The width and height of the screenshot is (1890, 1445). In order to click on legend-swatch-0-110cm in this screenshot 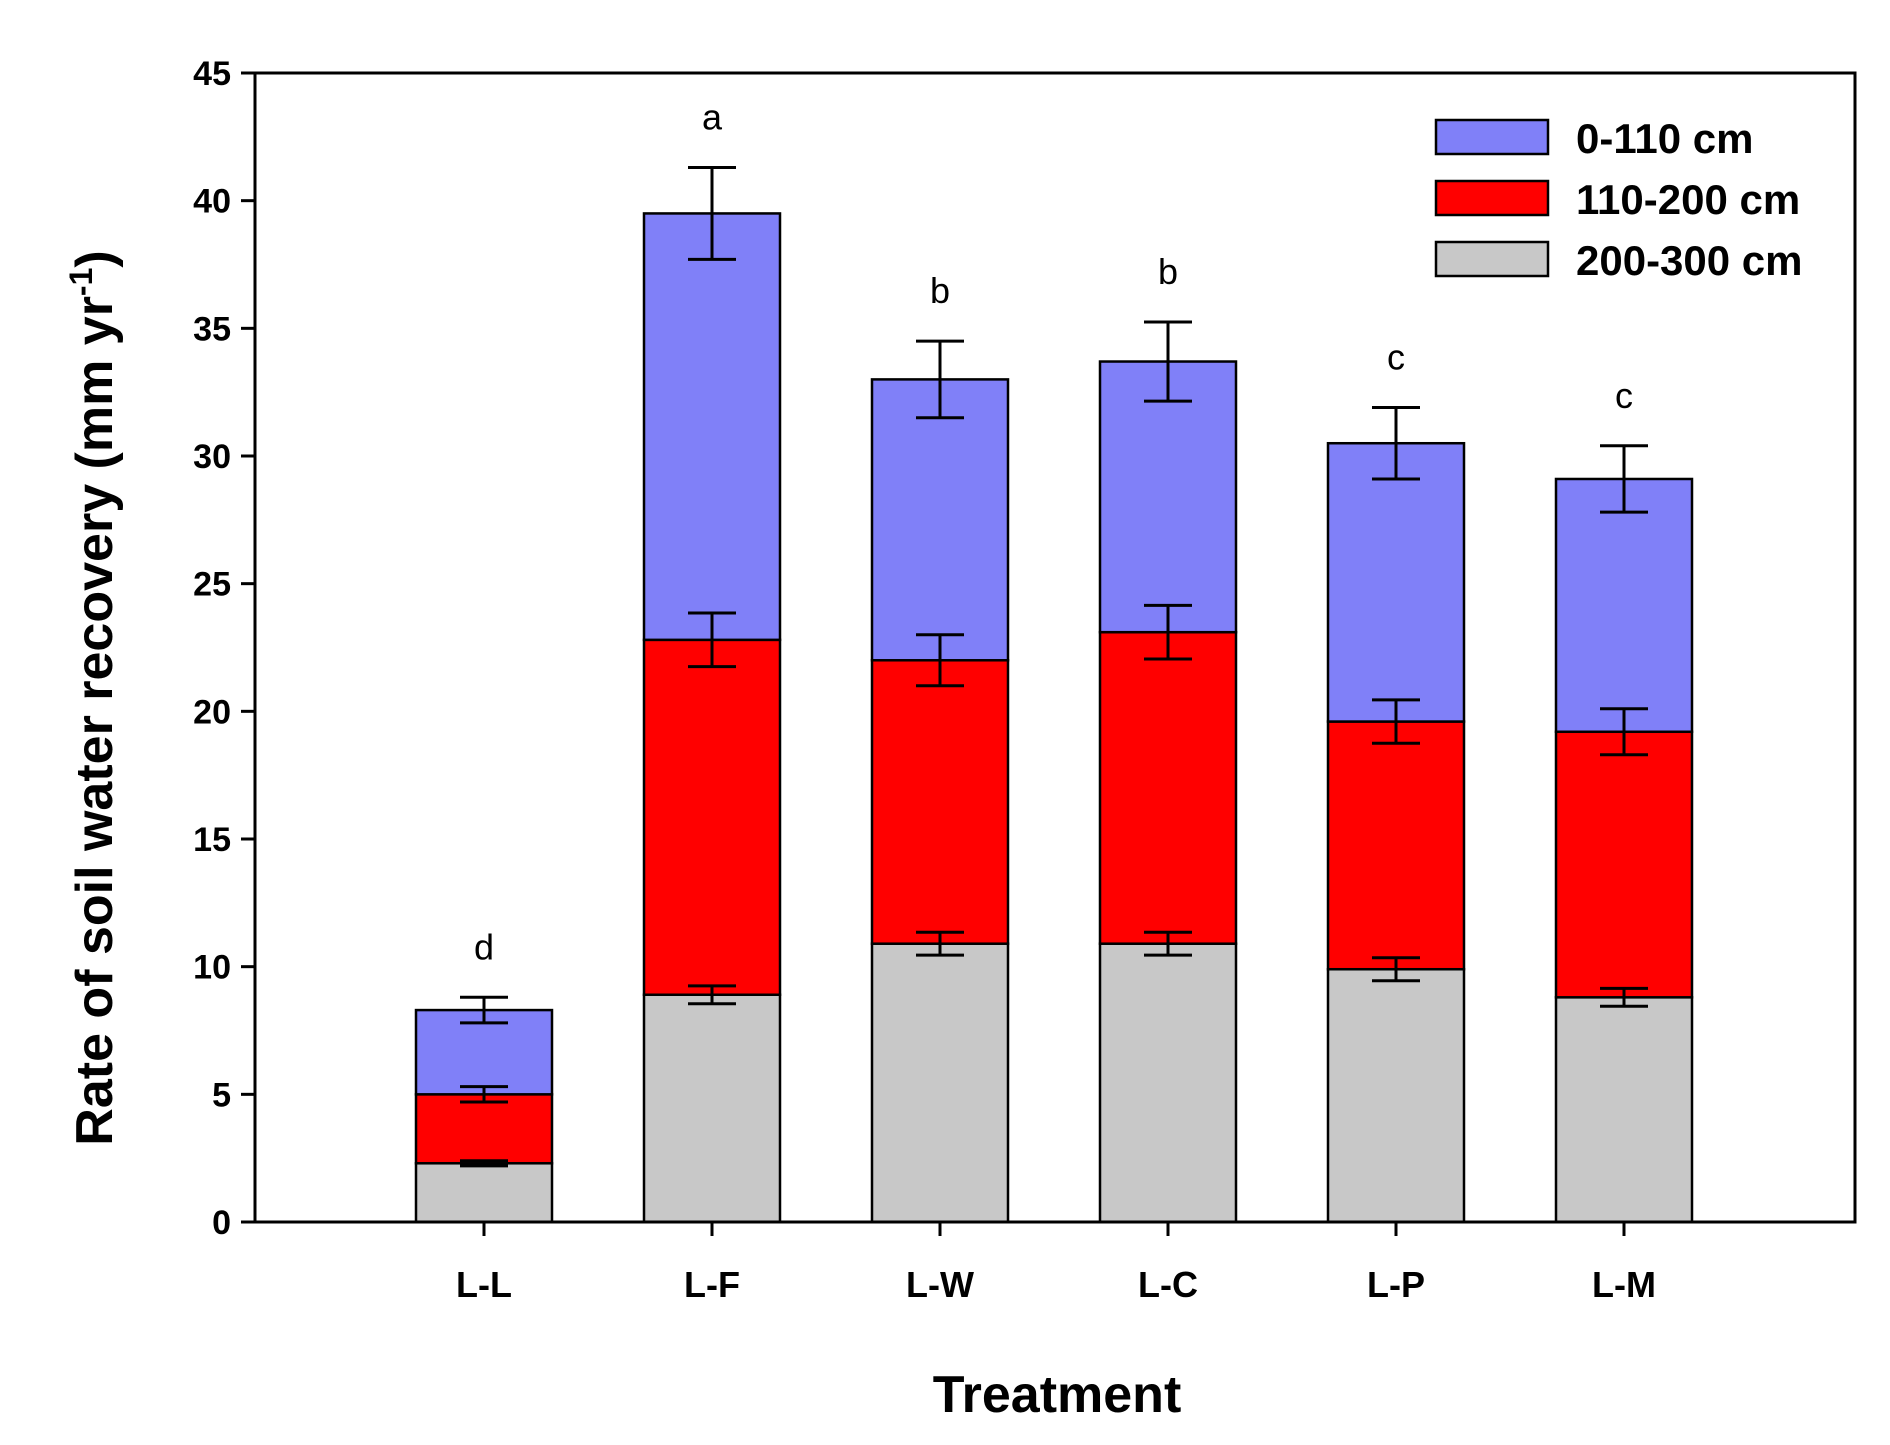, I will do `click(1492, 137)`.